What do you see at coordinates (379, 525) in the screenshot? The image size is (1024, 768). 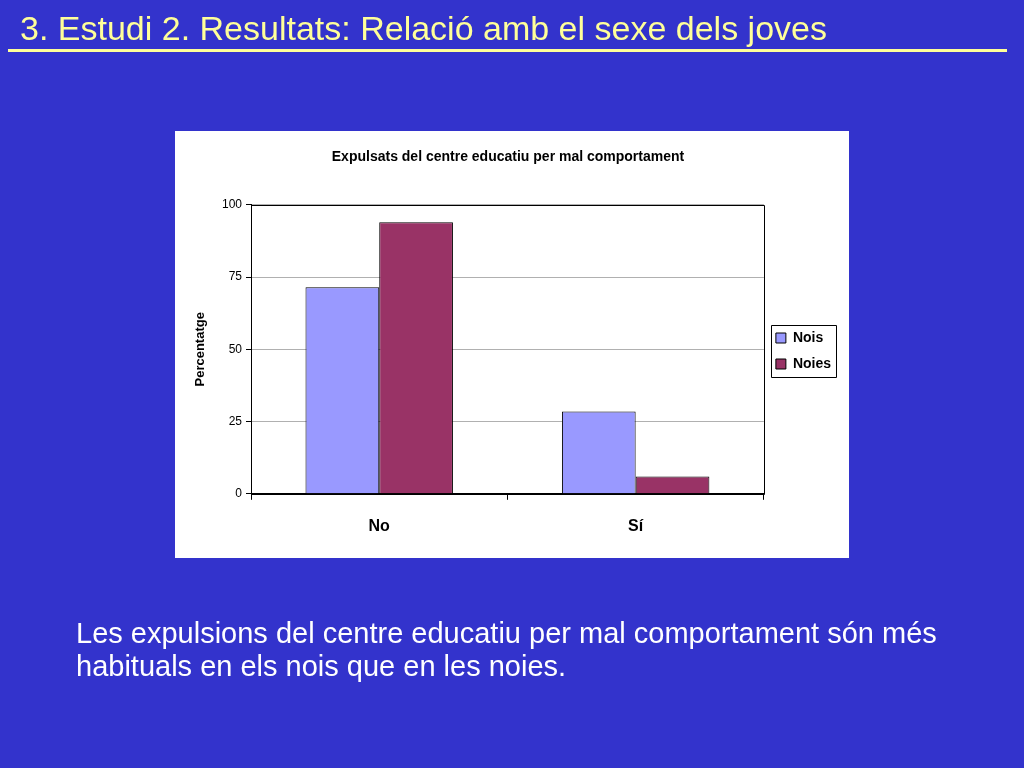 I see `x-tick-label: No` at bounding box center [379, 525].